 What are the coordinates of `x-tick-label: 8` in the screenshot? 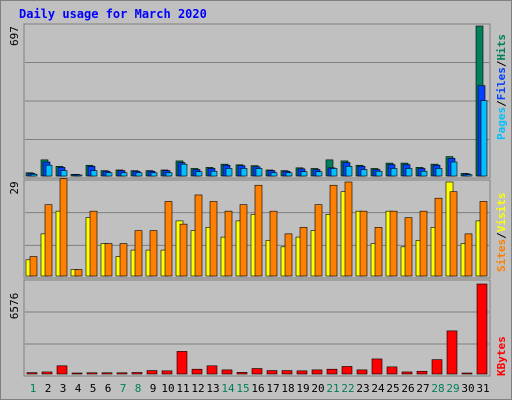 It's located at (138, 388).